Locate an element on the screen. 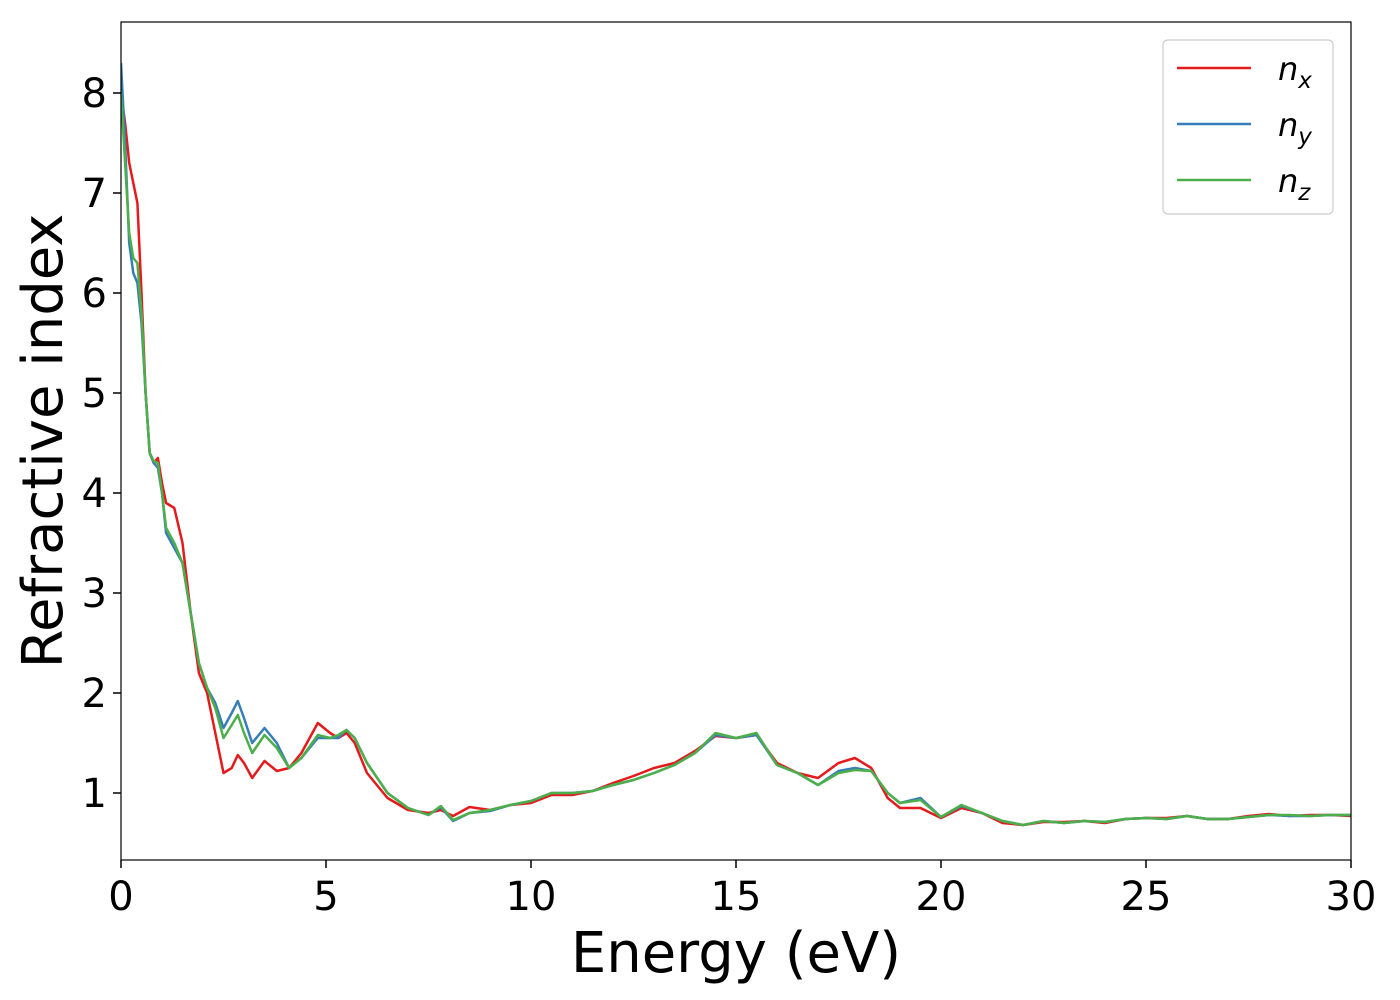 The height and width of the screenshot is (1000, 1400). x-tick-label: 15 is located at coordinates (736, 897).